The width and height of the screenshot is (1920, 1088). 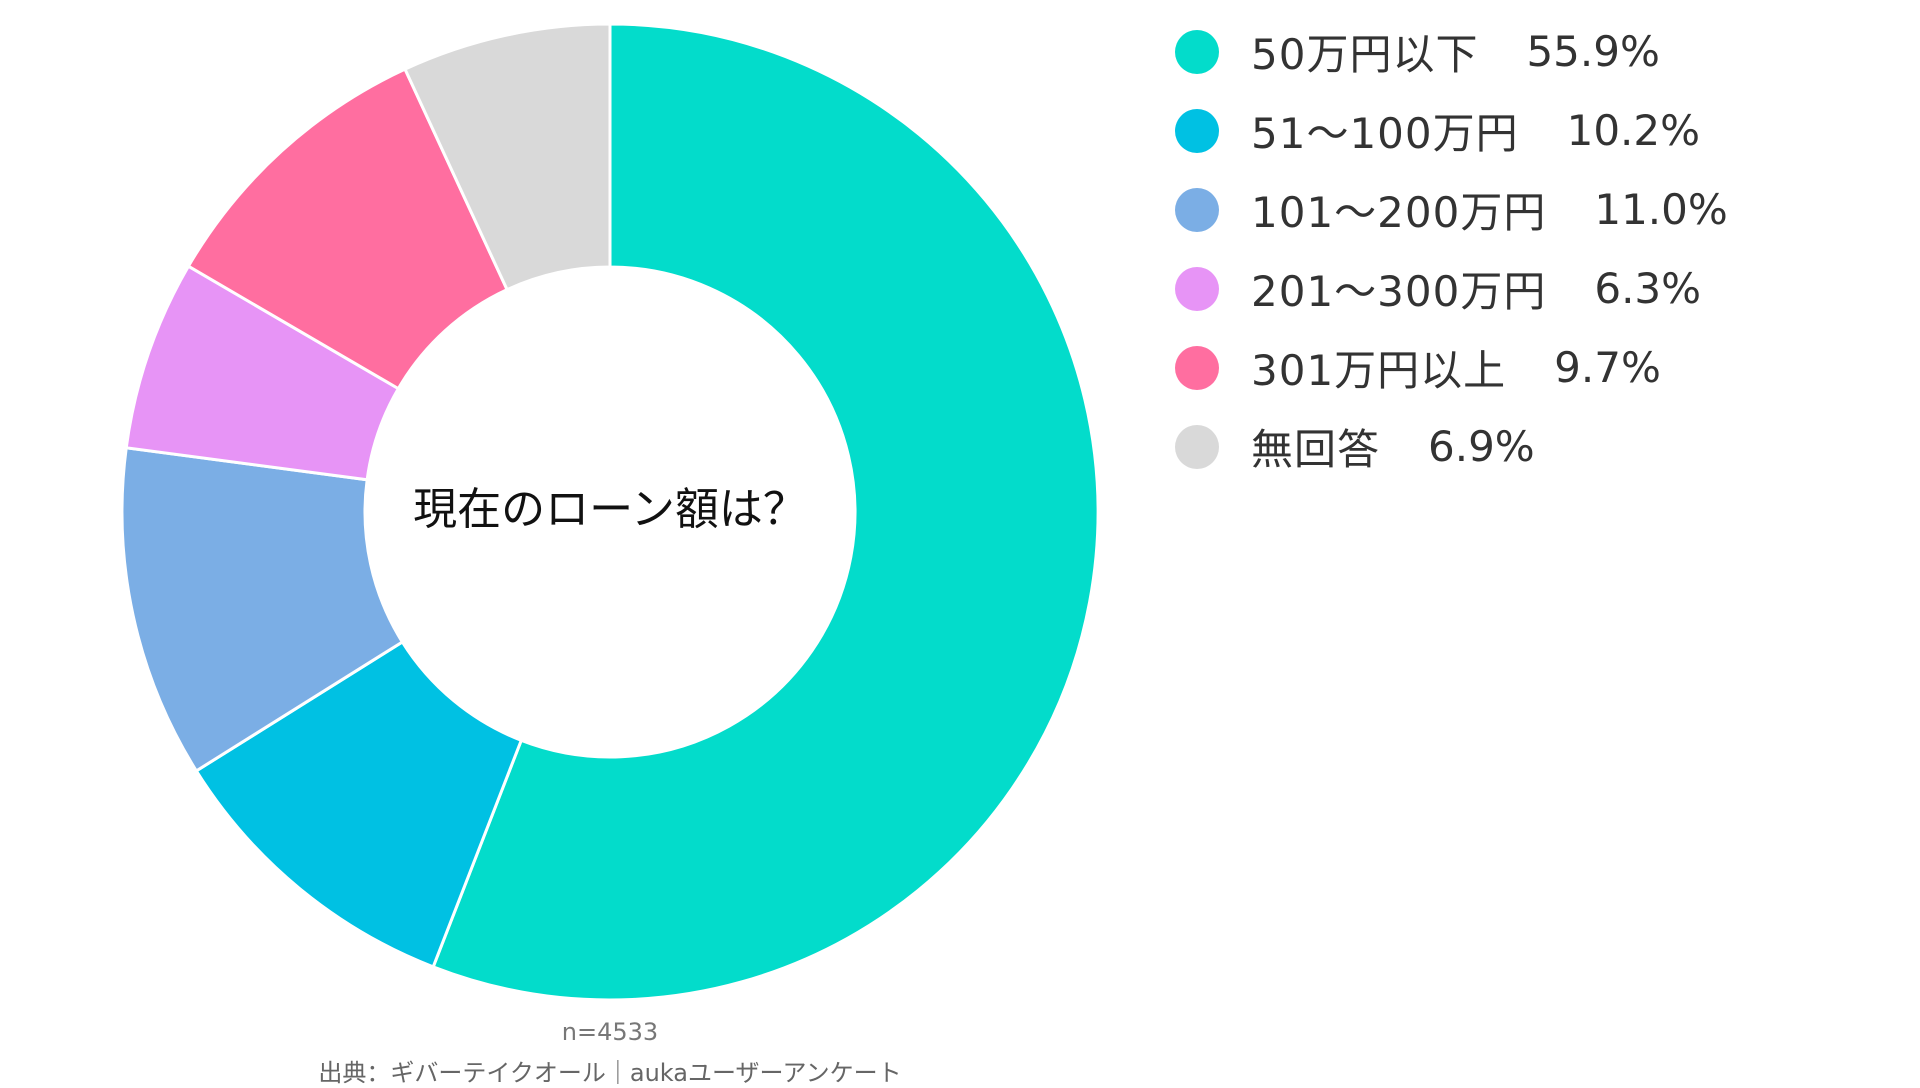 I want to click on chart-title: 現在のローン額は？, so click(x=610, y=509).